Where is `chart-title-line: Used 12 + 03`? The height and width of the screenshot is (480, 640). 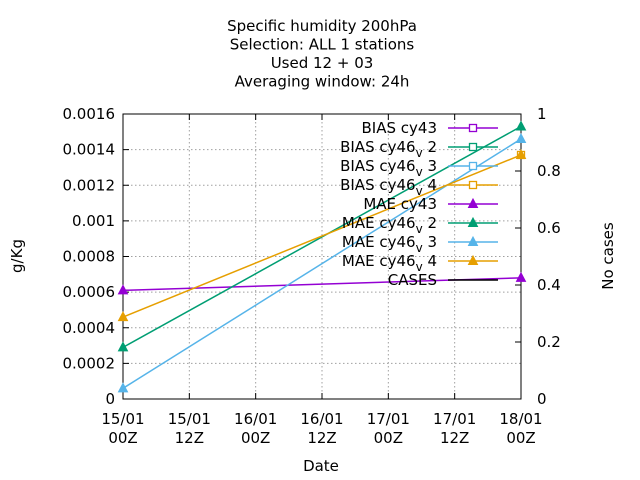
chart-title-line: Used 12 + 03 is located at coordinates (322, 63).